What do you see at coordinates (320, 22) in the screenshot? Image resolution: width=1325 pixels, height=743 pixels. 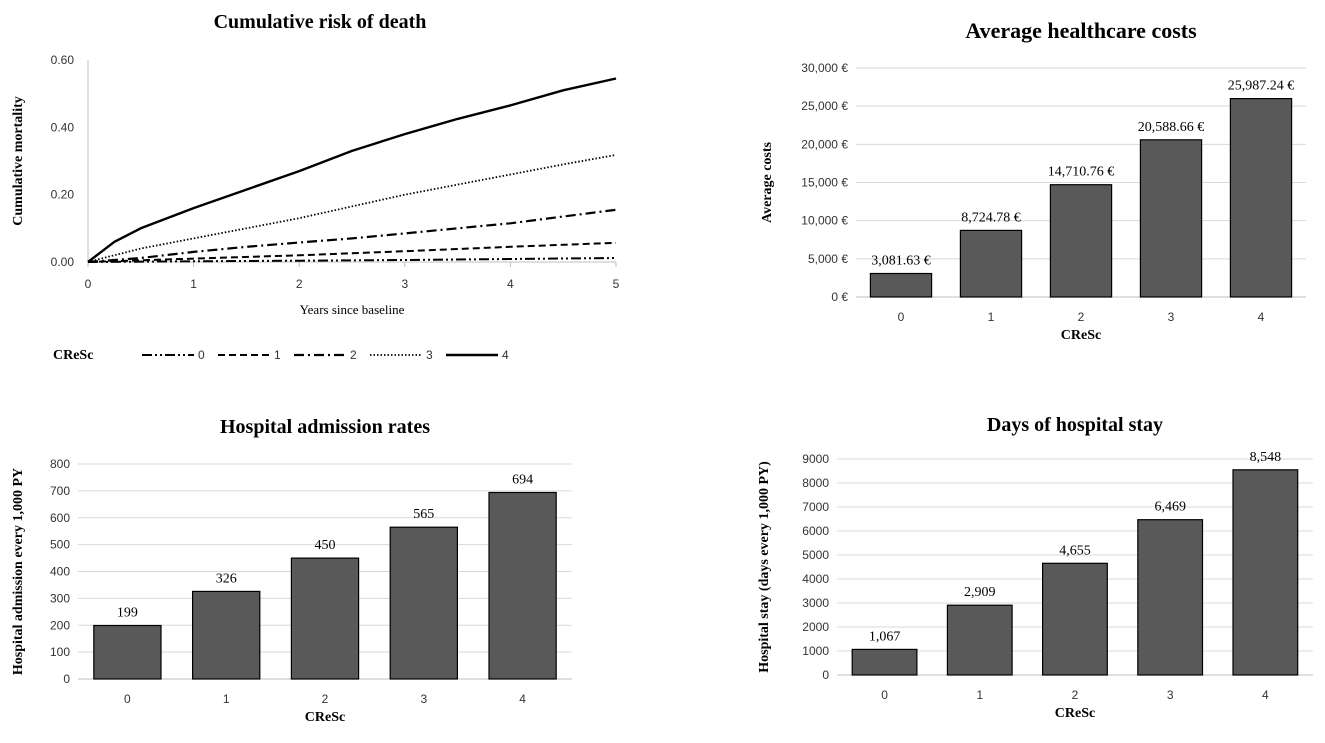 I see `mortality-title: Cumulative risk of death` at bounding box center [320, 22].